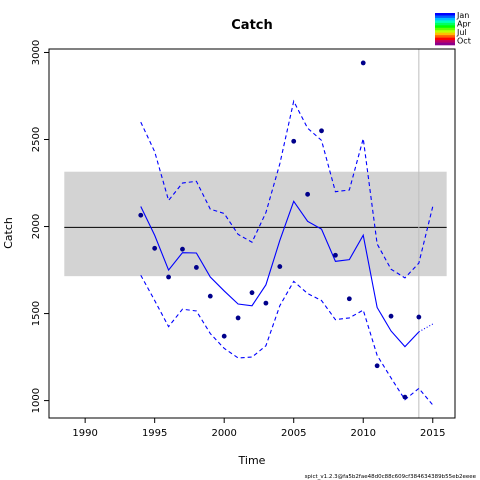 This screenshot has height=480, width=480. What do you see at coordinates (363, 433) in the screenshot?
I see `x-tick-label: 2010` at bounding box center [363, 433].